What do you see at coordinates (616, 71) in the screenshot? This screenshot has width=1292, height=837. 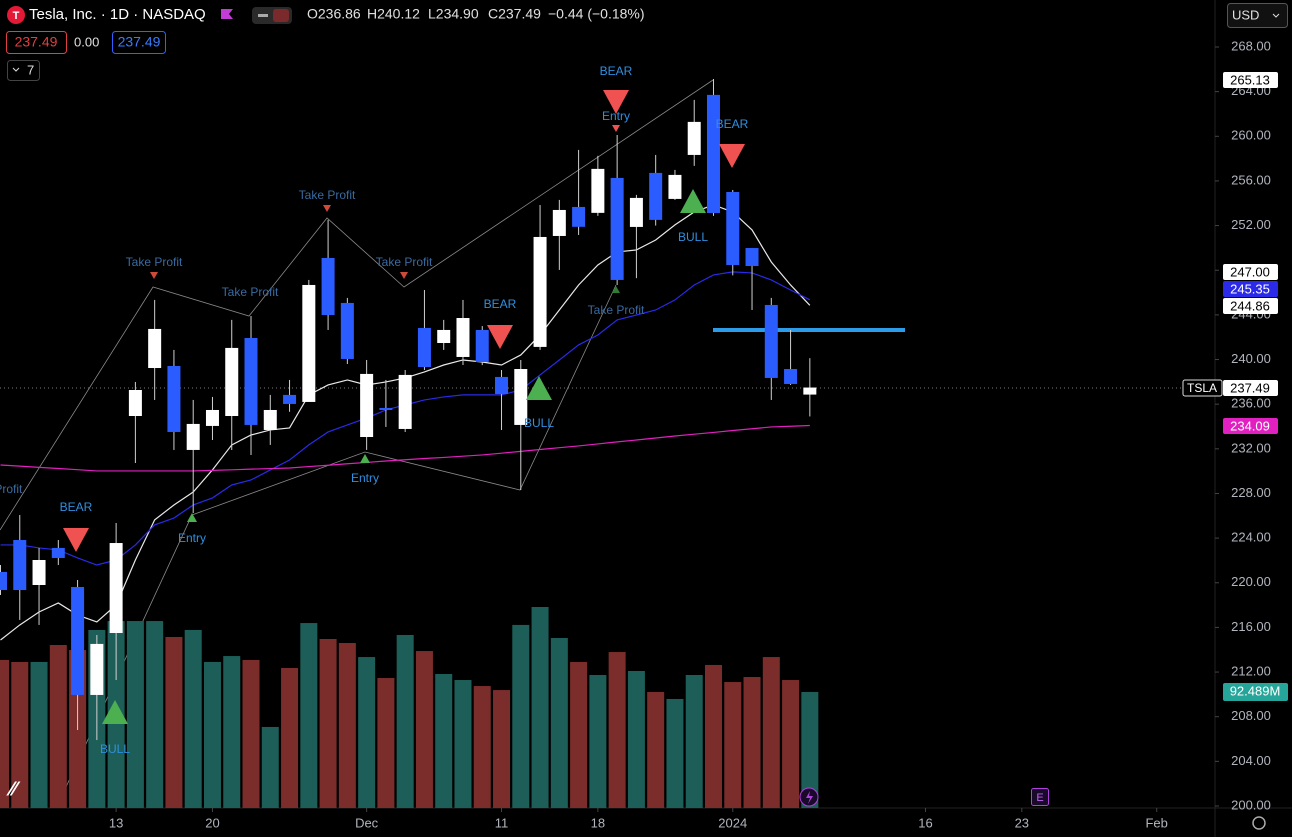 I see `annotation-label: BEAR` at bounding box center [616, 71].